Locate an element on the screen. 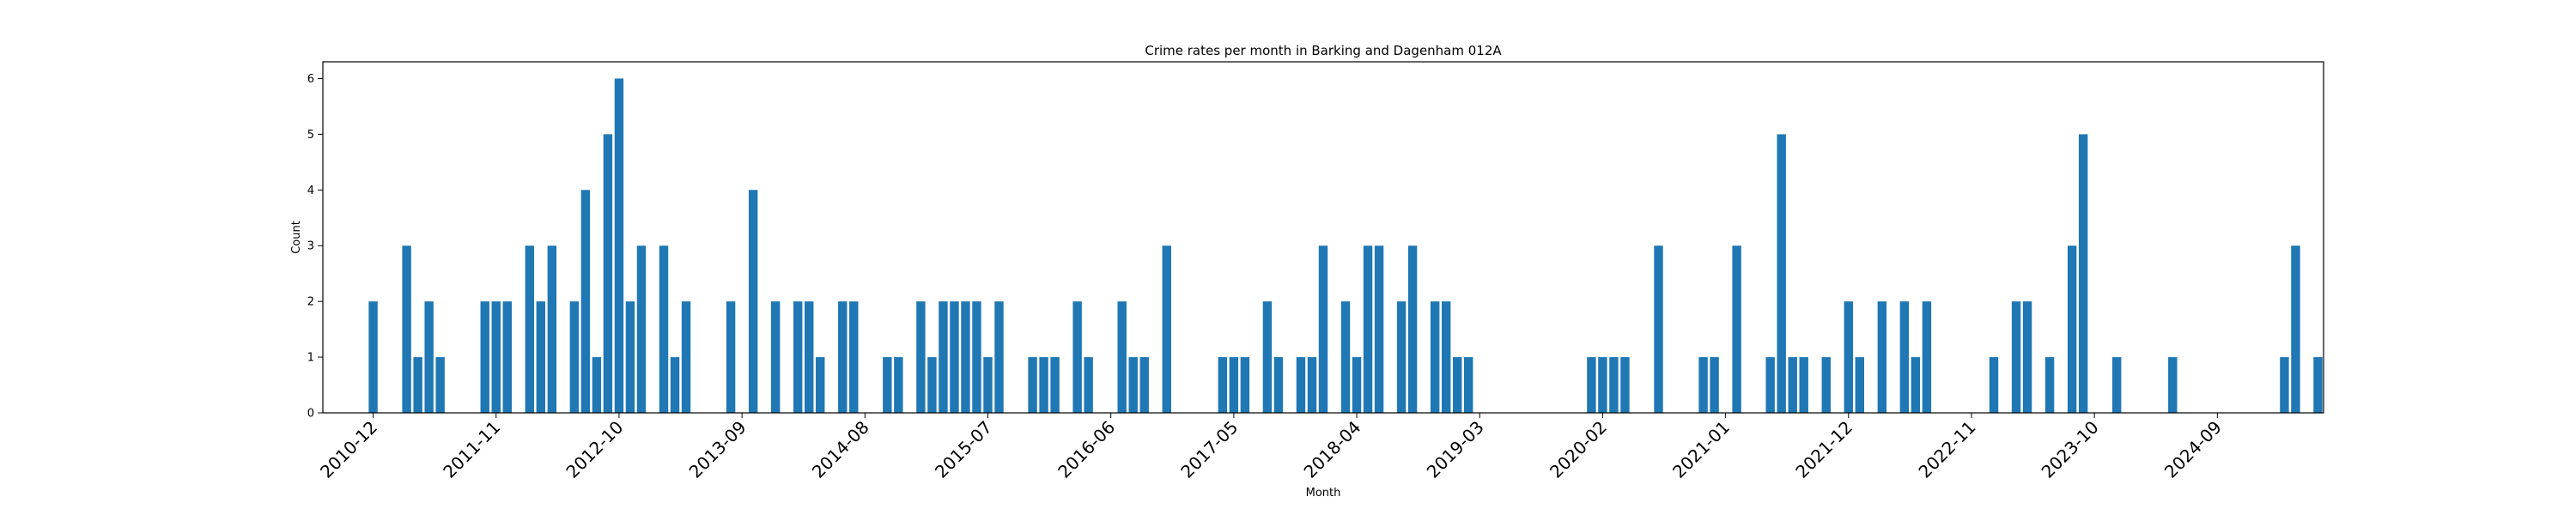 The width and height of the screenshot is (2576, 515). y-axis-ticks: 0 1 2 3 4 5 6 is located at coordinates (315, 247).